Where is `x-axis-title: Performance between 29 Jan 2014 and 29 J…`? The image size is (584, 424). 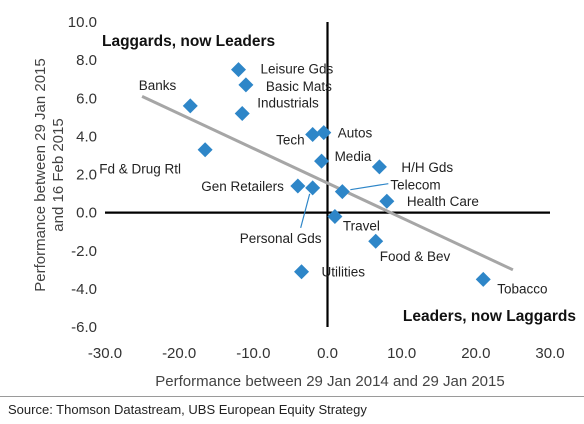
x-axis-title: Performance between 29 Jan 2014 and 29 J… is located at coordinates (329, 381).